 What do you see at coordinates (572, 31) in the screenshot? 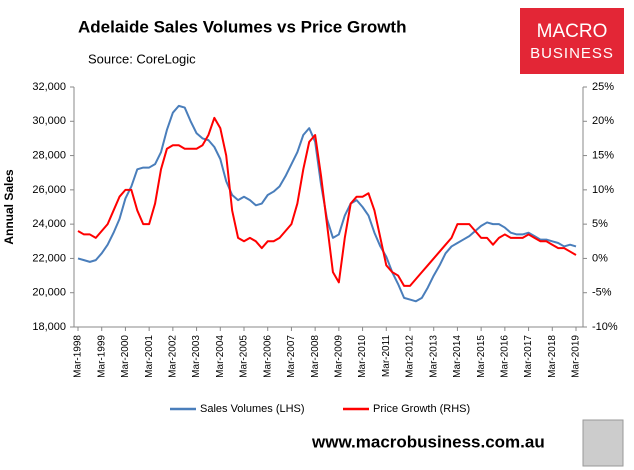
I see `logo-text: MACRO` at bounding box center [572, 31].